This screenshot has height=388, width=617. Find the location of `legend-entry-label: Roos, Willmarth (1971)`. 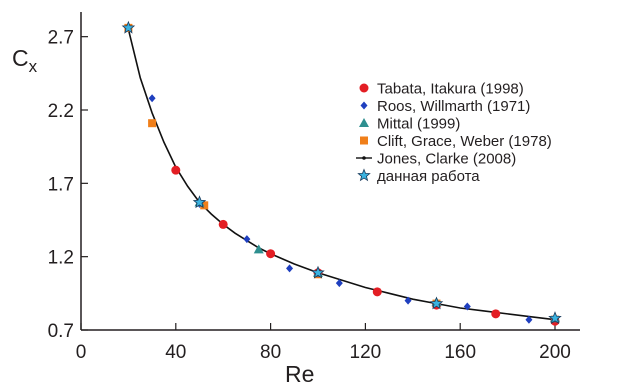

legend-entry-label: Roos, Willmarth (1971) is located at coordinates (453, 106).